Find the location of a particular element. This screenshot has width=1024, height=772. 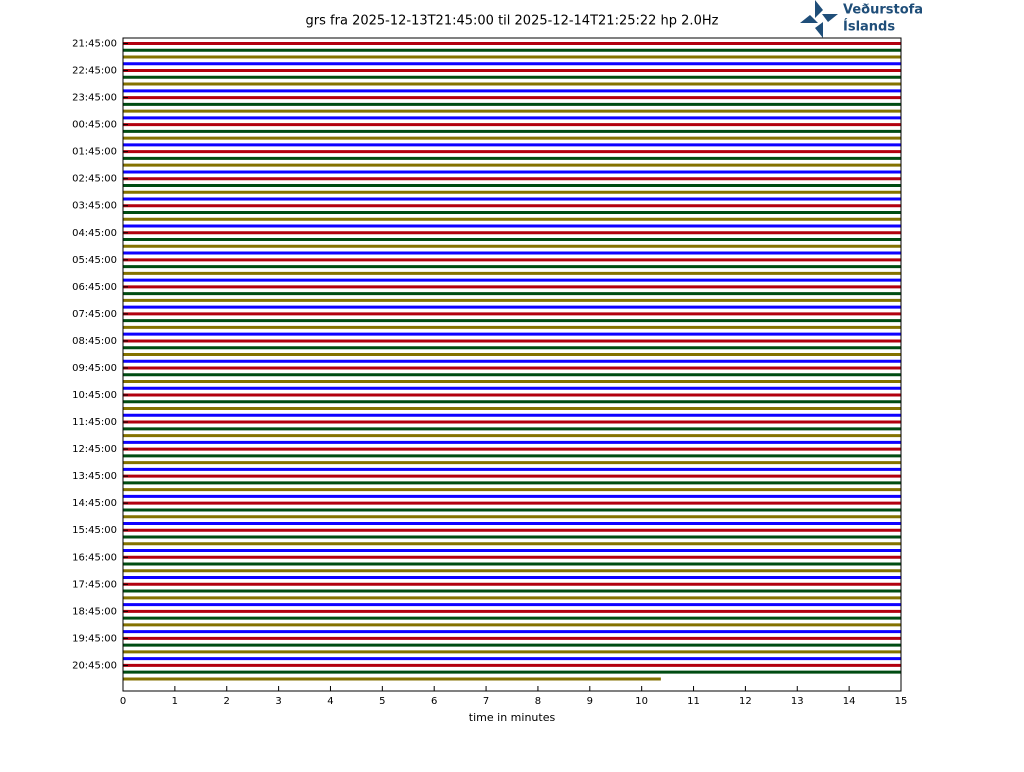

y-tick-label: 22:45:00 is located at coordinates (94, 71).